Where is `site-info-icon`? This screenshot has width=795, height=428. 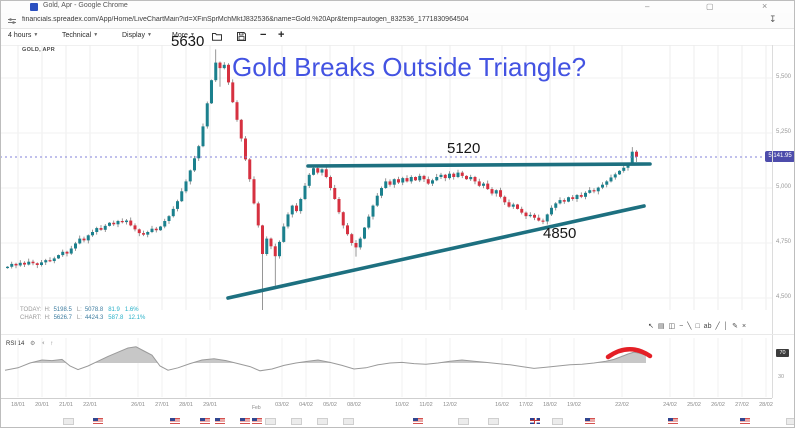
site-info-icon is located at coordinates (12, 21).